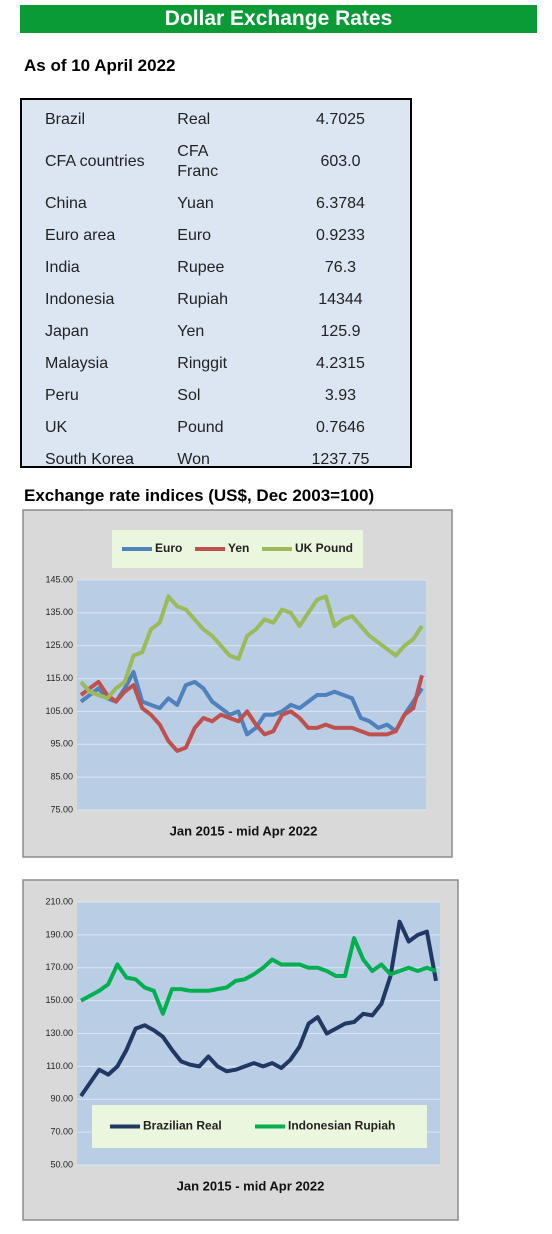 Image resolution: width=552 pixels, height=1234 pixels. I want to click on y-tick-label: 170.00, so click(59, 967).